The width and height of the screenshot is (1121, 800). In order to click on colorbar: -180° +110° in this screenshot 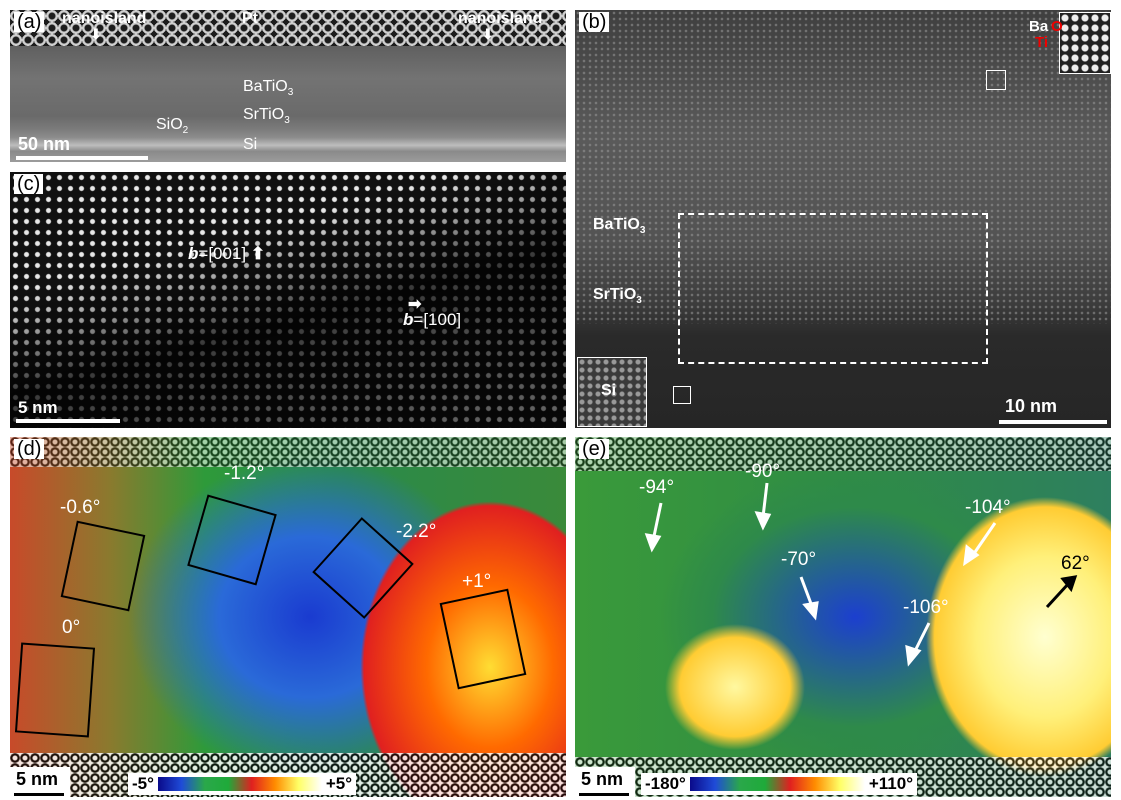, I will do `click(779, 784)`.